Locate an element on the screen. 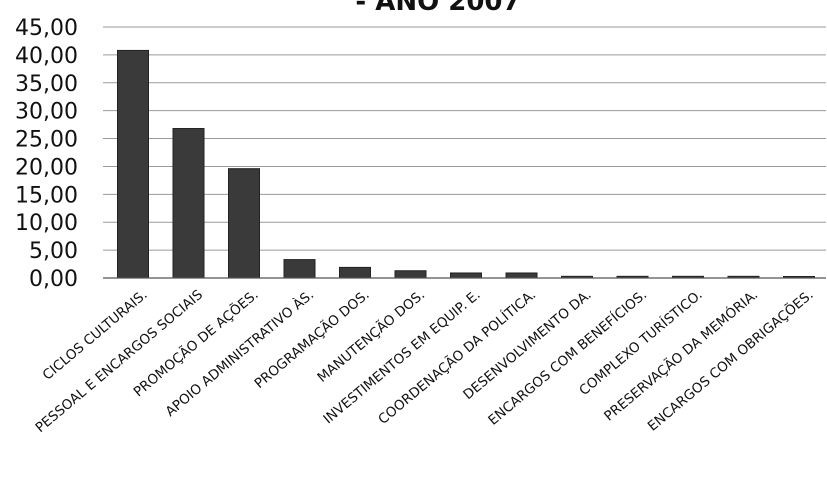 The height and width of the screenshot is (504, 827). x-tick-label: CICLOS CULTURAIS. is located at coordinates (95, 335).